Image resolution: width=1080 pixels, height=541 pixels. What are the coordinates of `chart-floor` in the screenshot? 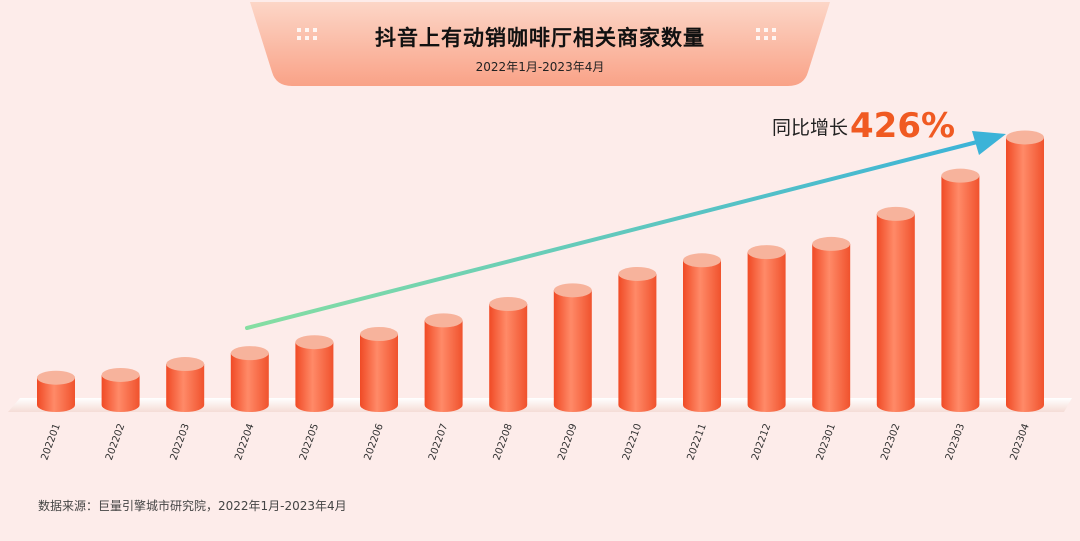 It's located at (540, 405).